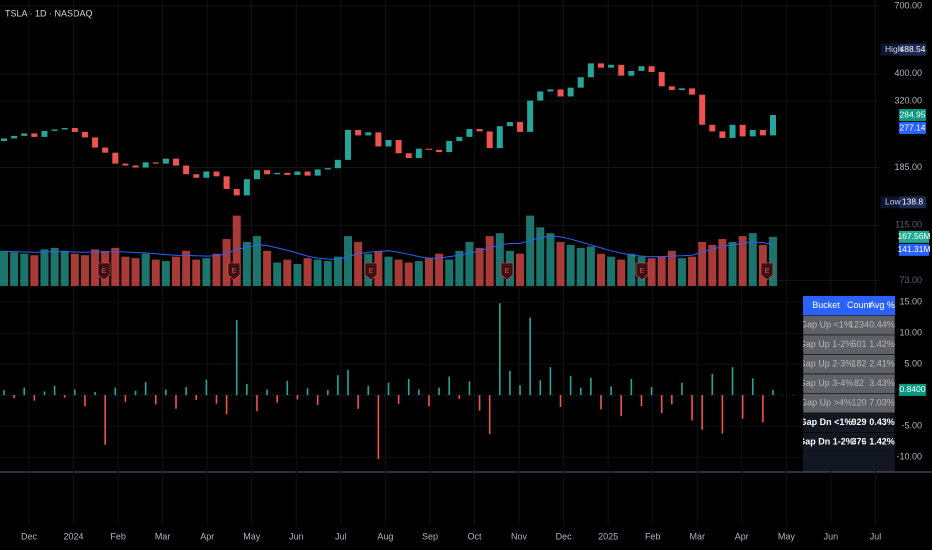 Image resolution: width=932 pixels, height=550 pixels. I want to click on table-cell: 0.44%, so click(882, 325).